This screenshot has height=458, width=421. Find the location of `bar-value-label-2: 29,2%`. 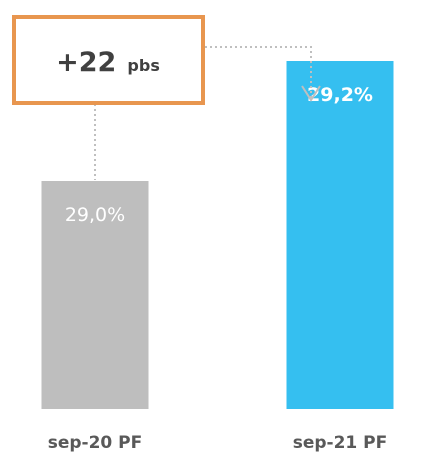

bar-value-label-2: 29,2% is located at coordinates (340, 95).